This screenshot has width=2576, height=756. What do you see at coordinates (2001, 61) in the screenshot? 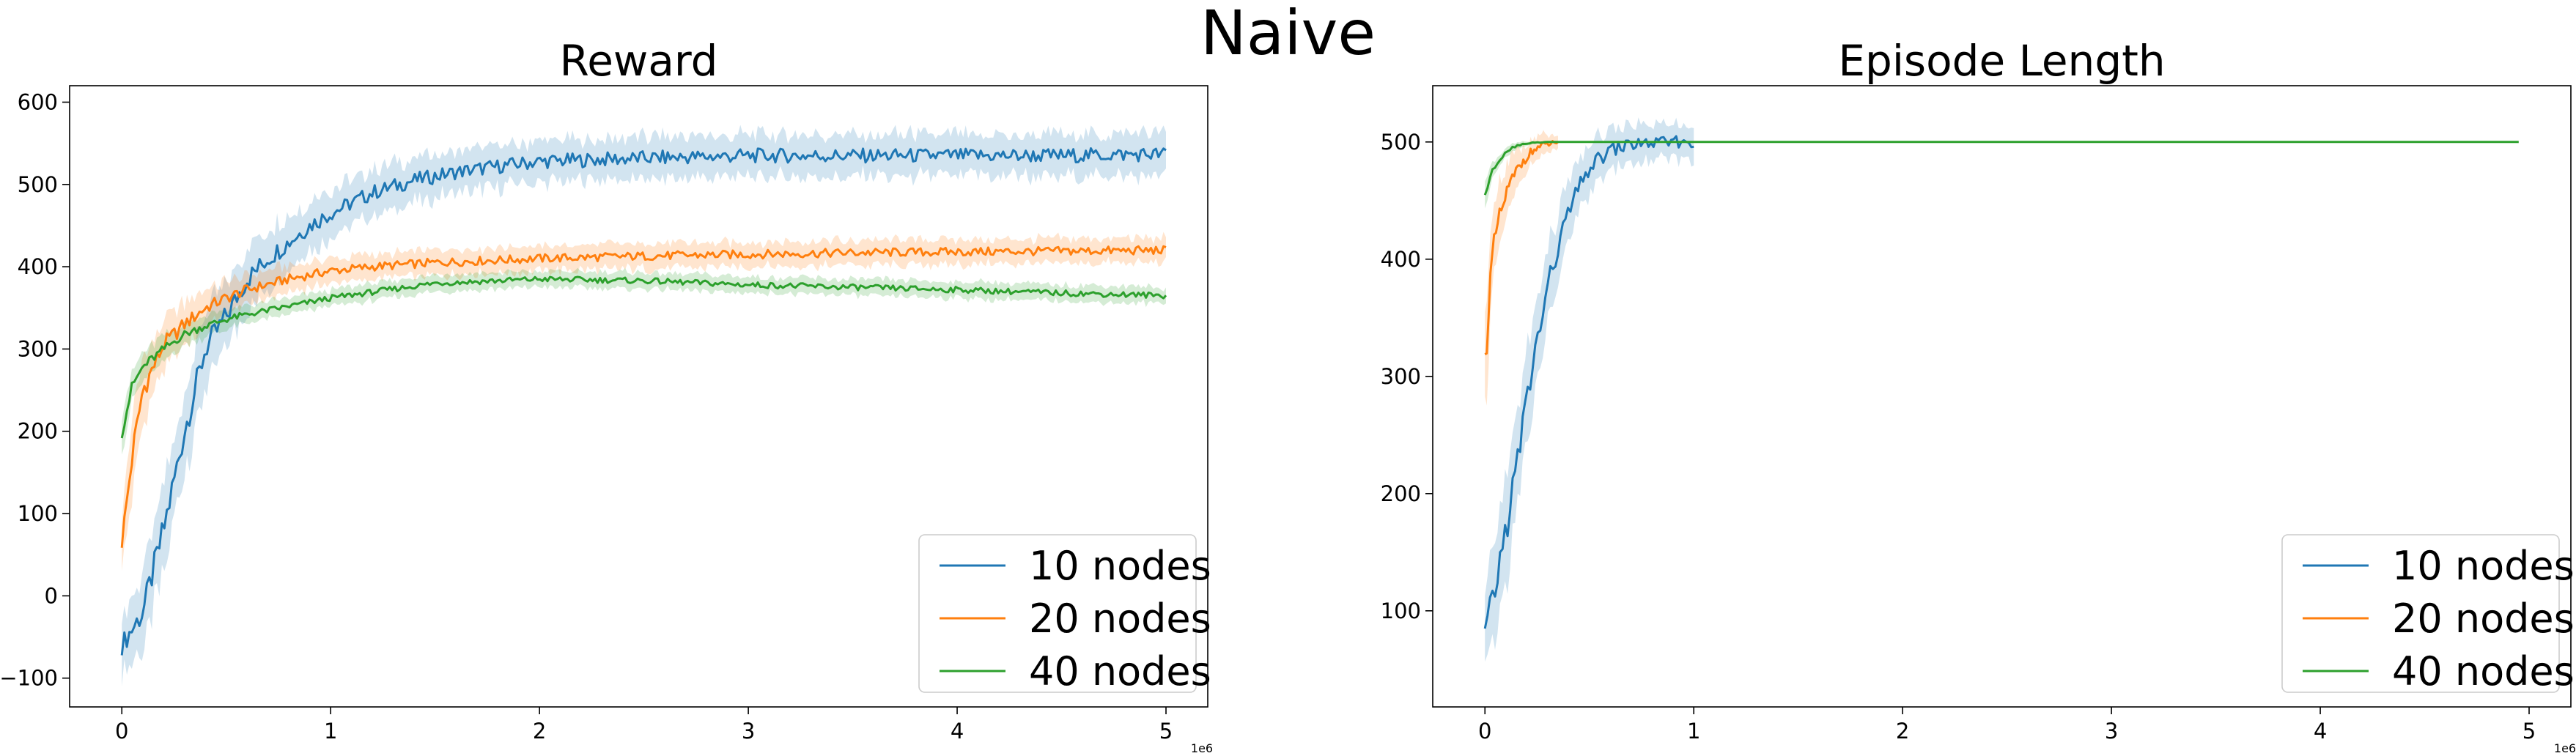
I see `chart-title: Episode Length` at bounding box center [2001, 61].